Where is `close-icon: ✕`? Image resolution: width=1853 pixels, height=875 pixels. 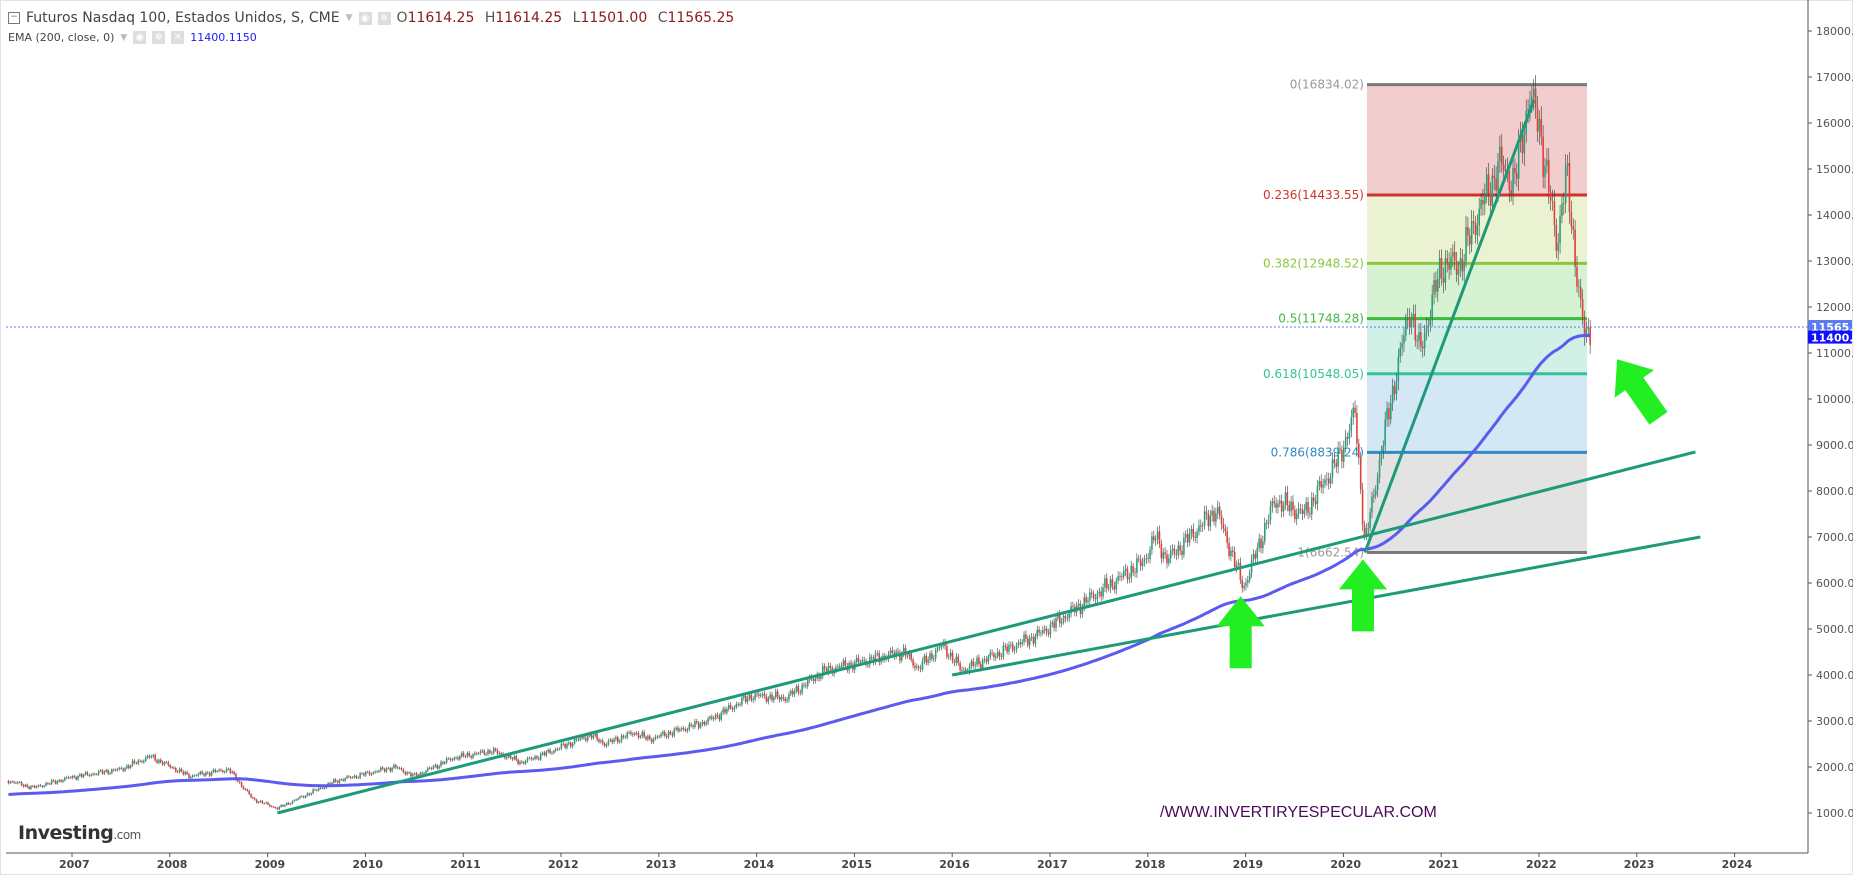
close-icon: ✕ is located at coordinates (178, 37).